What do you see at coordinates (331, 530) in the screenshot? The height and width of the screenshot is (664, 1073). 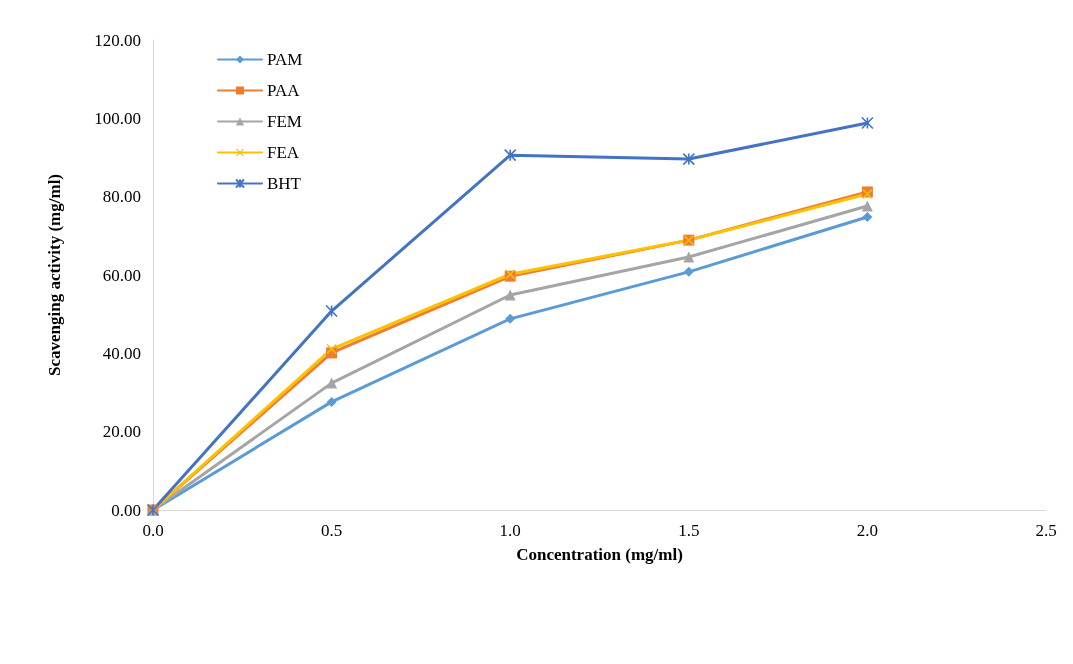 I see `x-tick-label: 0.5` at bounding box center [331, 530].